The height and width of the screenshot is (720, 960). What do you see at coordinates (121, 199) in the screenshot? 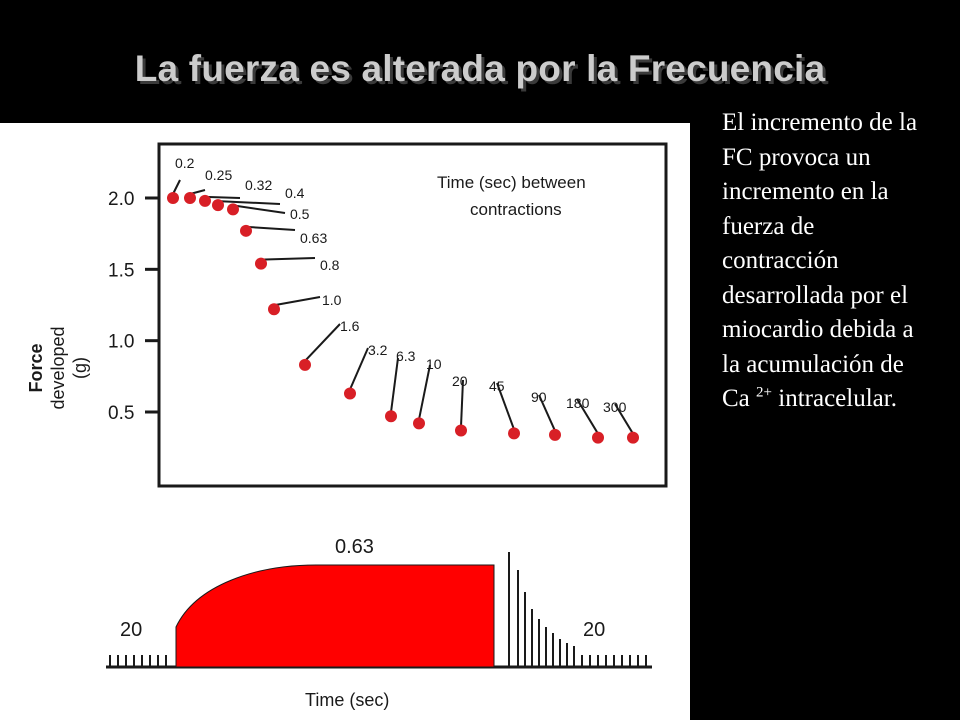
I see `y-tick-label: 2.0` at bounding box center [121, 199].